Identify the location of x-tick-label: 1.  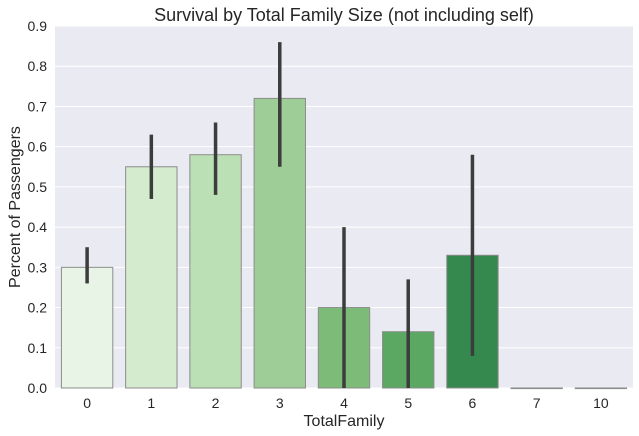
(151, 403).